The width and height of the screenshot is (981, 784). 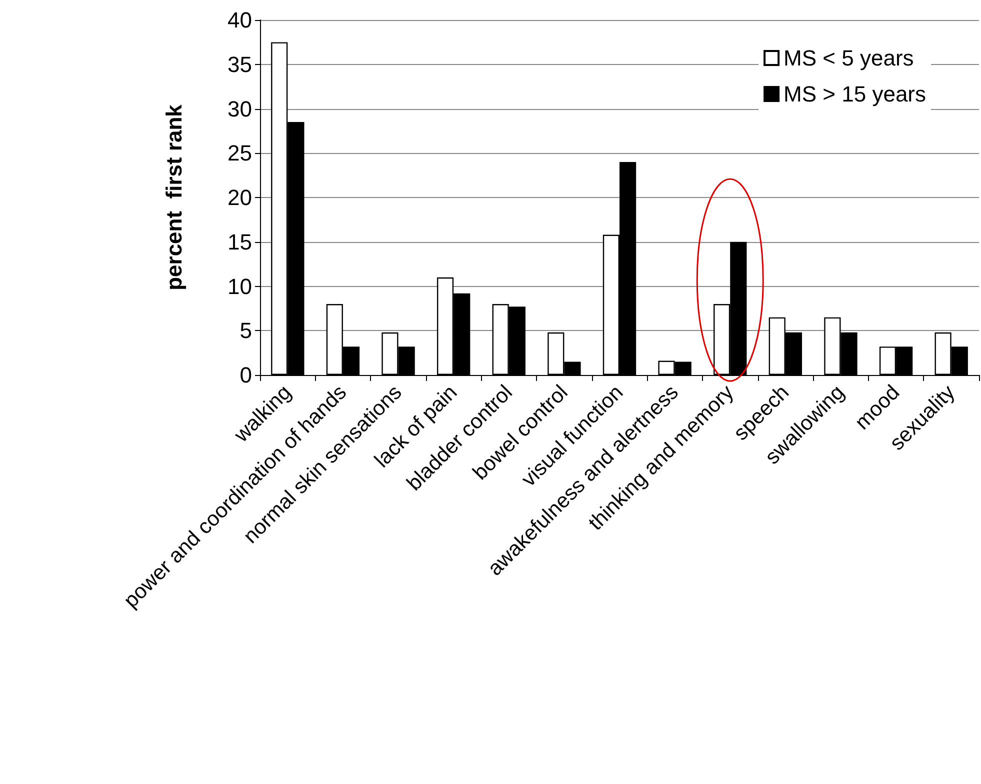 What do you see at coordinates (240, 153) in the screenshot?
I see `y-tick-label: 25` at bounding box center [240, 153].